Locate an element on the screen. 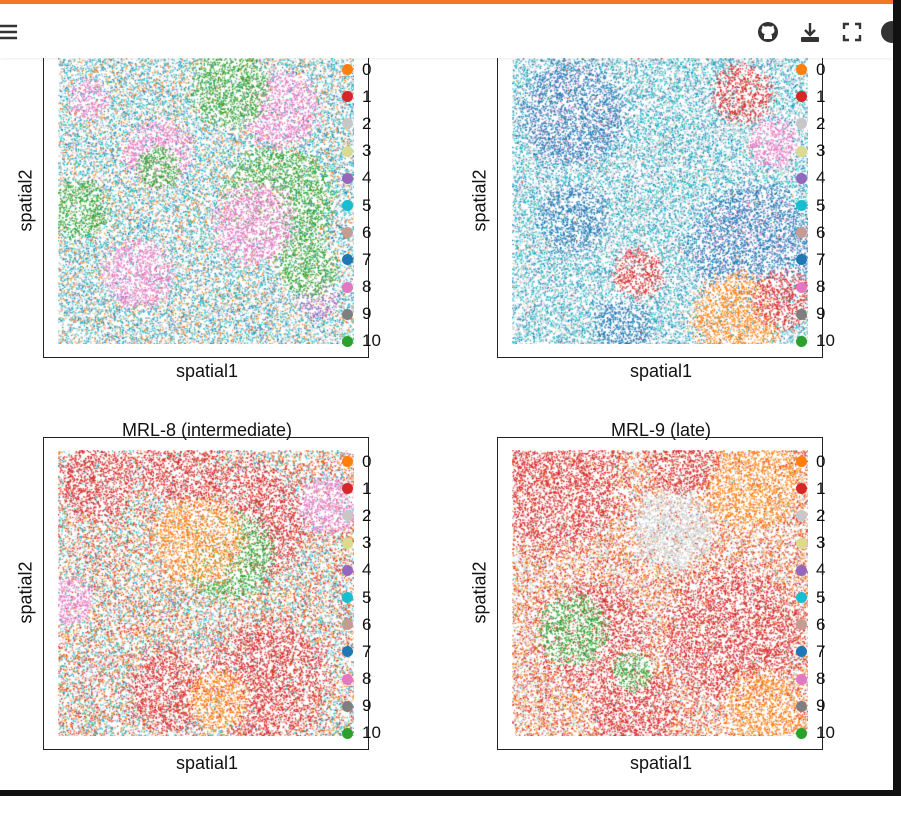  plot-title: MRL-8 (intermediate) is located at coordinates (207, 430).